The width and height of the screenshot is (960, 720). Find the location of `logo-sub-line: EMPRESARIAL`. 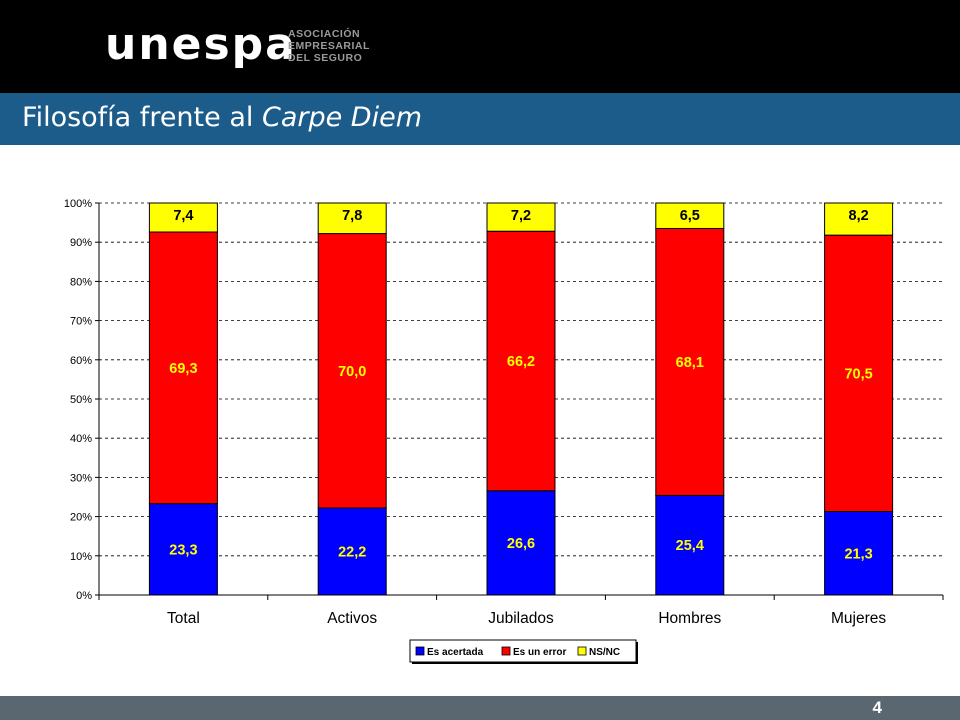

logo-sub-line: EMPRESARIAL is located at coordinates (329, 46).